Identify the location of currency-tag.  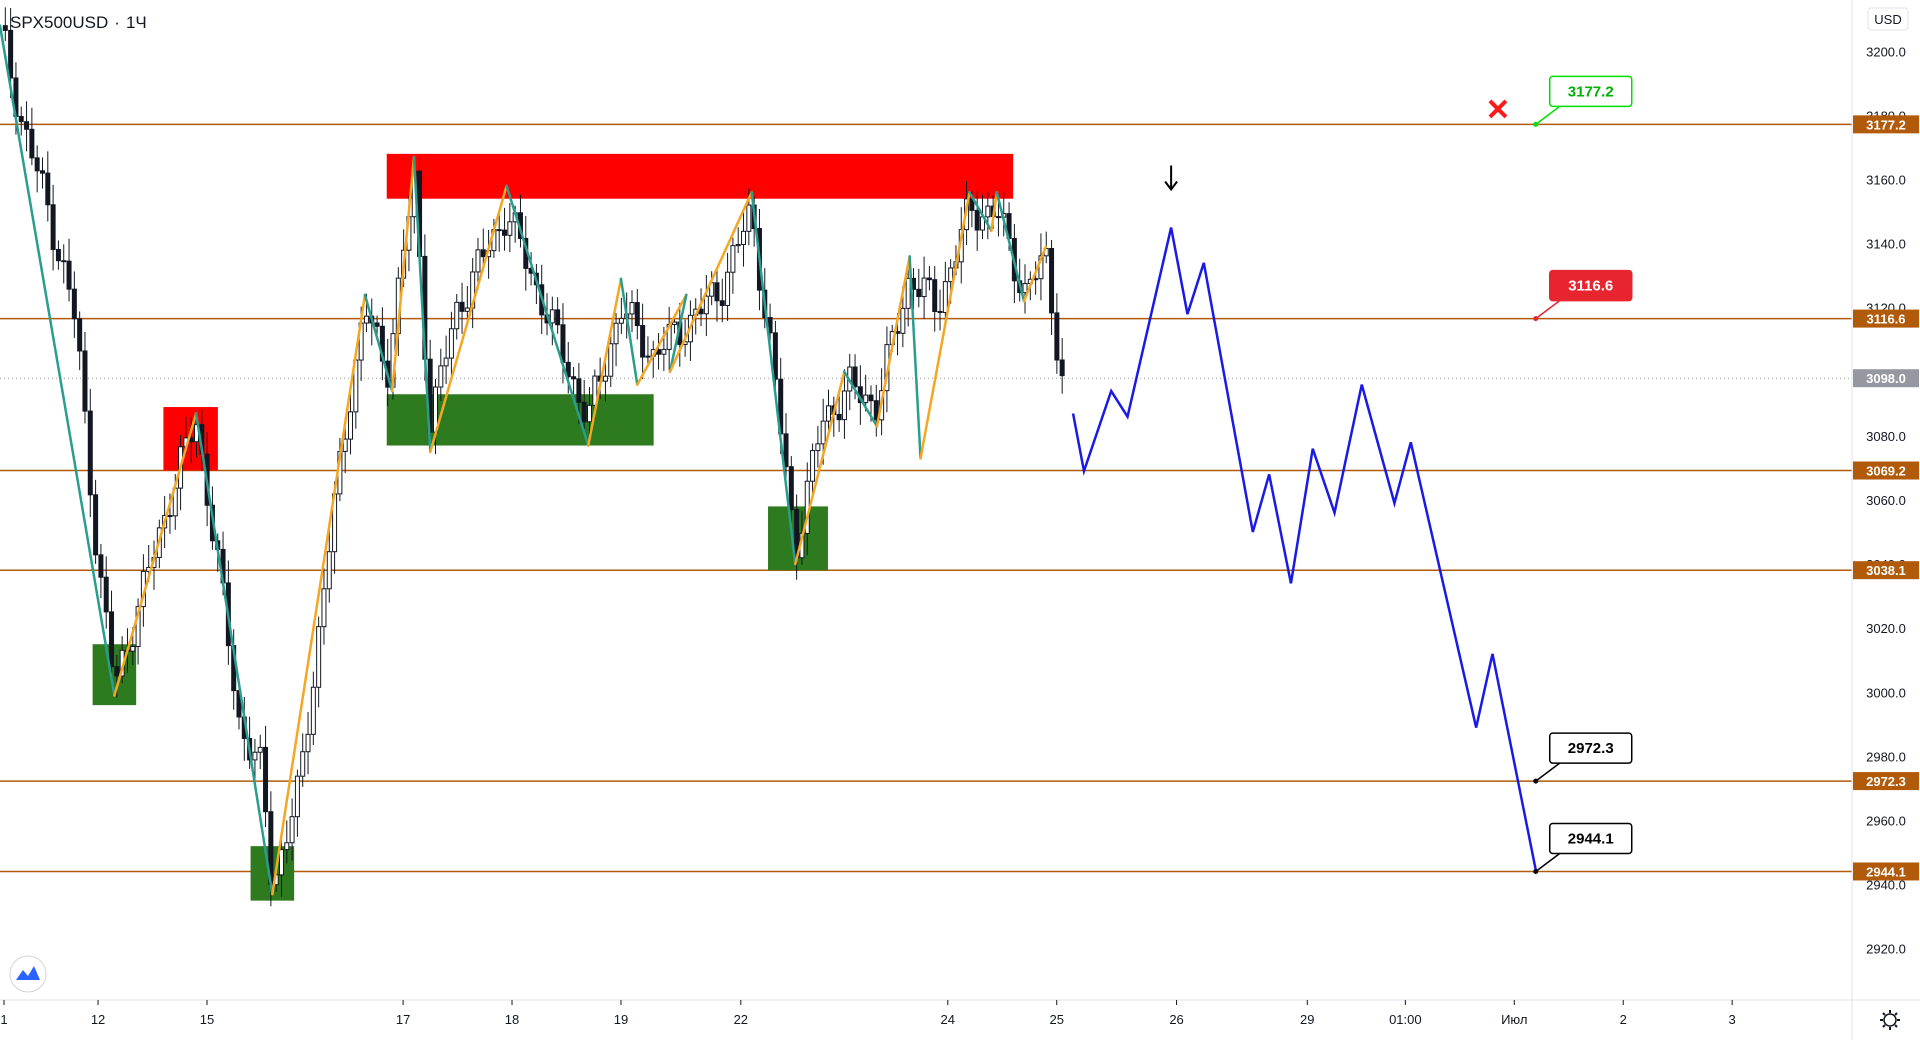
(1888, 19).